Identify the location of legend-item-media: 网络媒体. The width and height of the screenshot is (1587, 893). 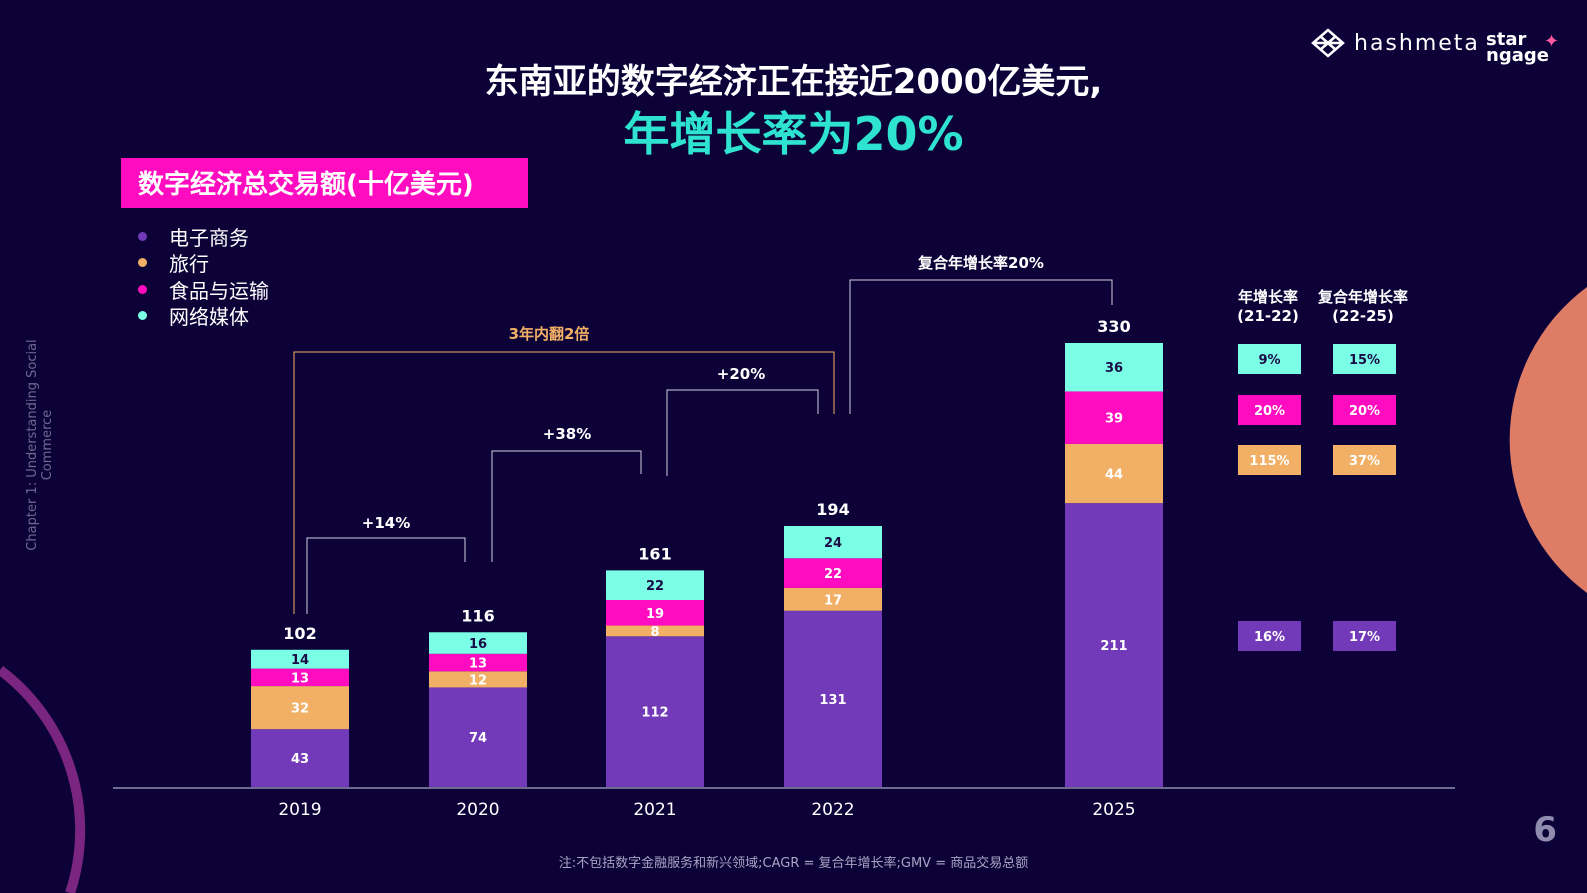
(193, 315).